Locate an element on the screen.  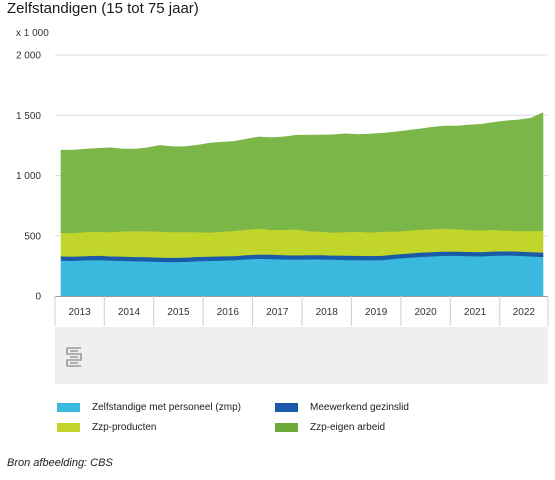
x-tick-label: 2018 is located at coordinates (327, 312).